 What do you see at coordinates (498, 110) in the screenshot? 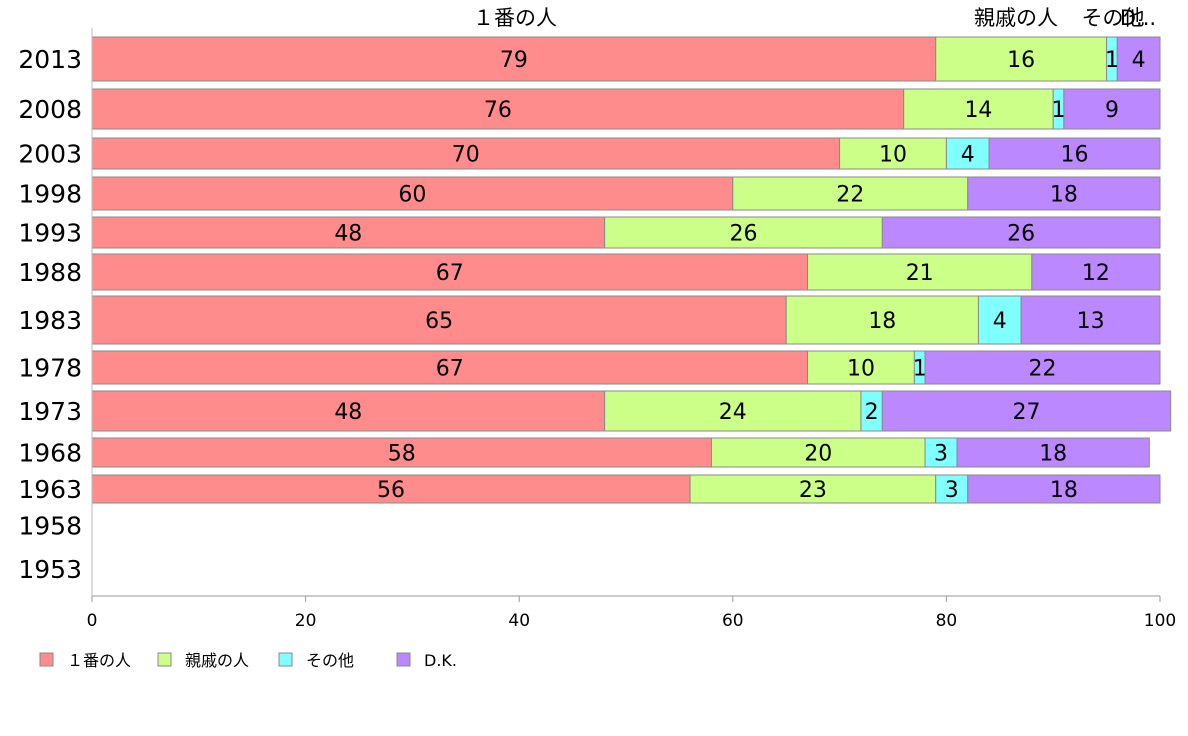
I see `data-label: 76` at bounding box center [498, 110].